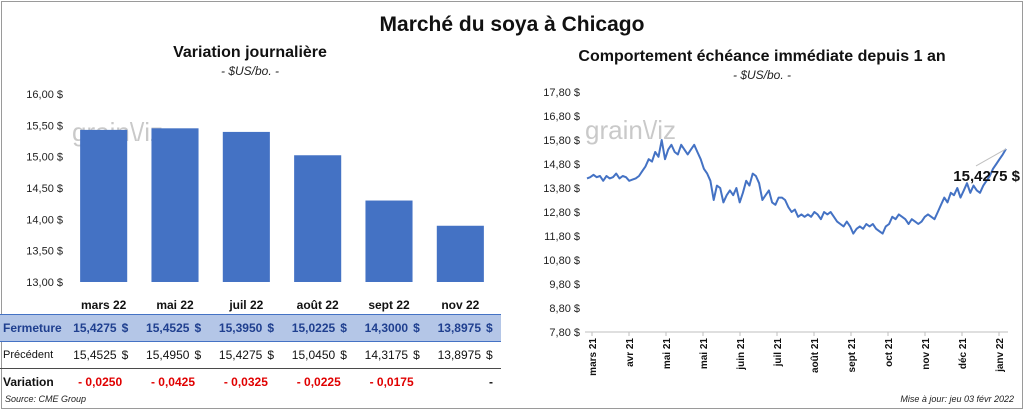  Describe the element at coordinates (389, 305) in the screenshot. I see `x-category-label: sept 22` at that location.